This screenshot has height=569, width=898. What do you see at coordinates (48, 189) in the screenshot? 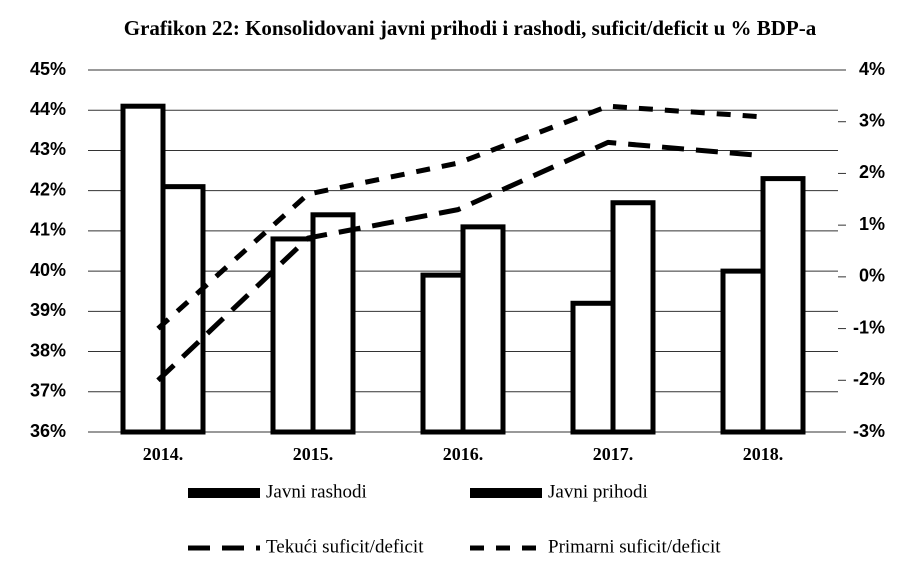
I see `y-tick-label: 42%` at bounding box center [48, 189].